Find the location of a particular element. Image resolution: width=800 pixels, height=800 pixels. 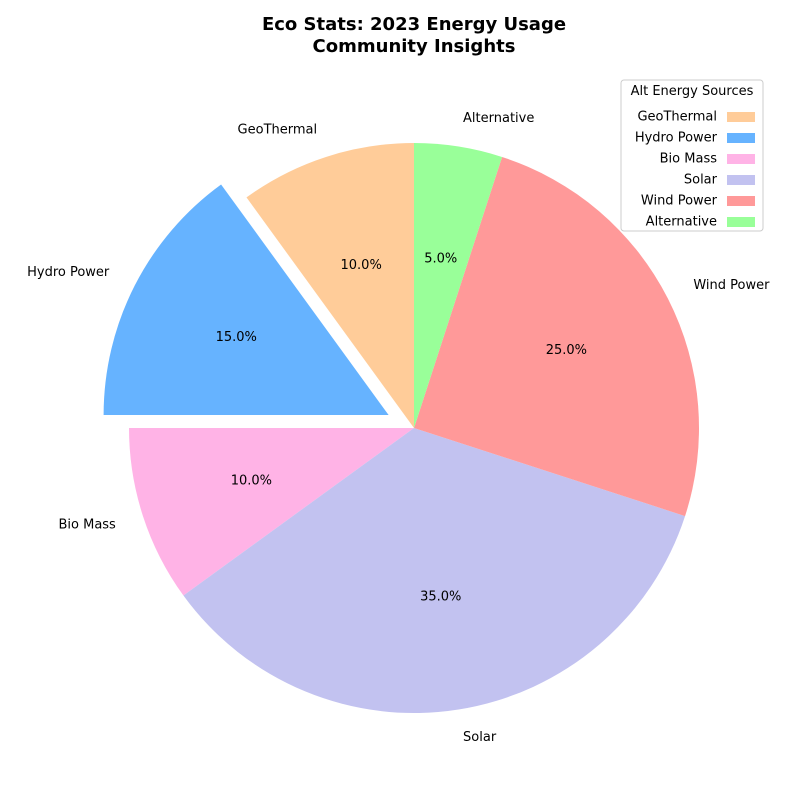

pie-slice-bio-mass is located at coordinates (271, 512).